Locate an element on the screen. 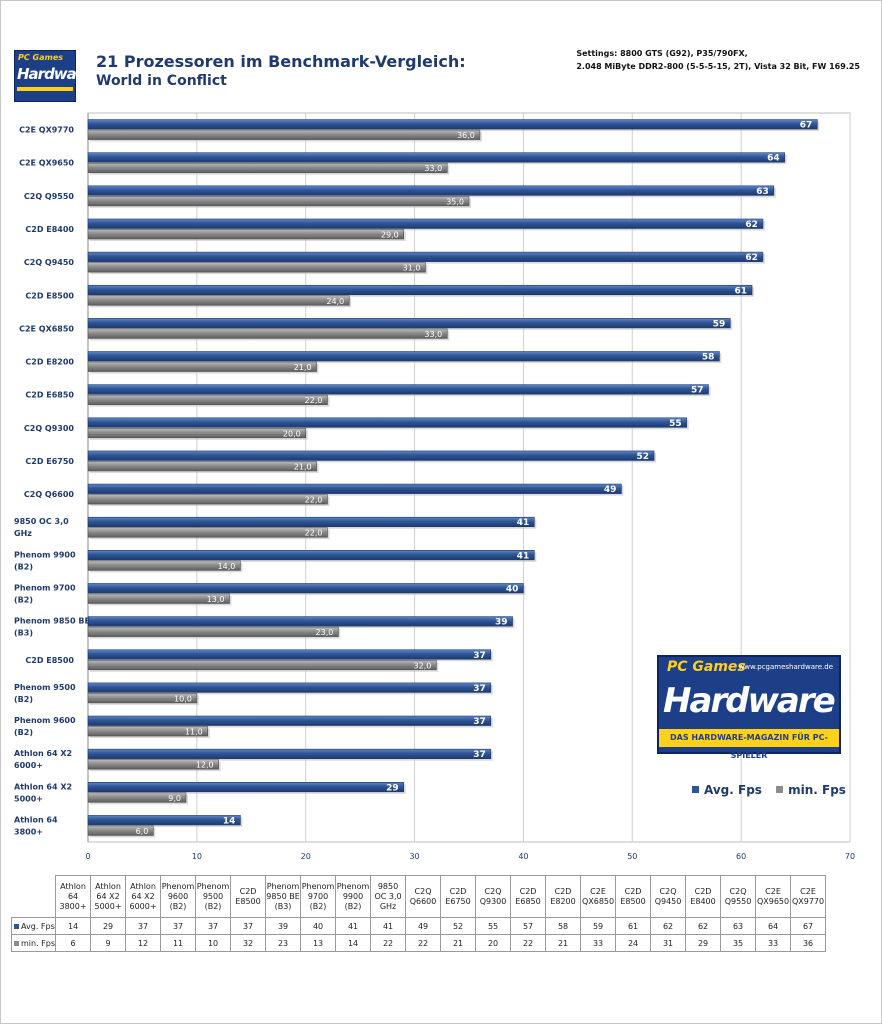  table-cell: 21 is located at coordinates (458, 943).